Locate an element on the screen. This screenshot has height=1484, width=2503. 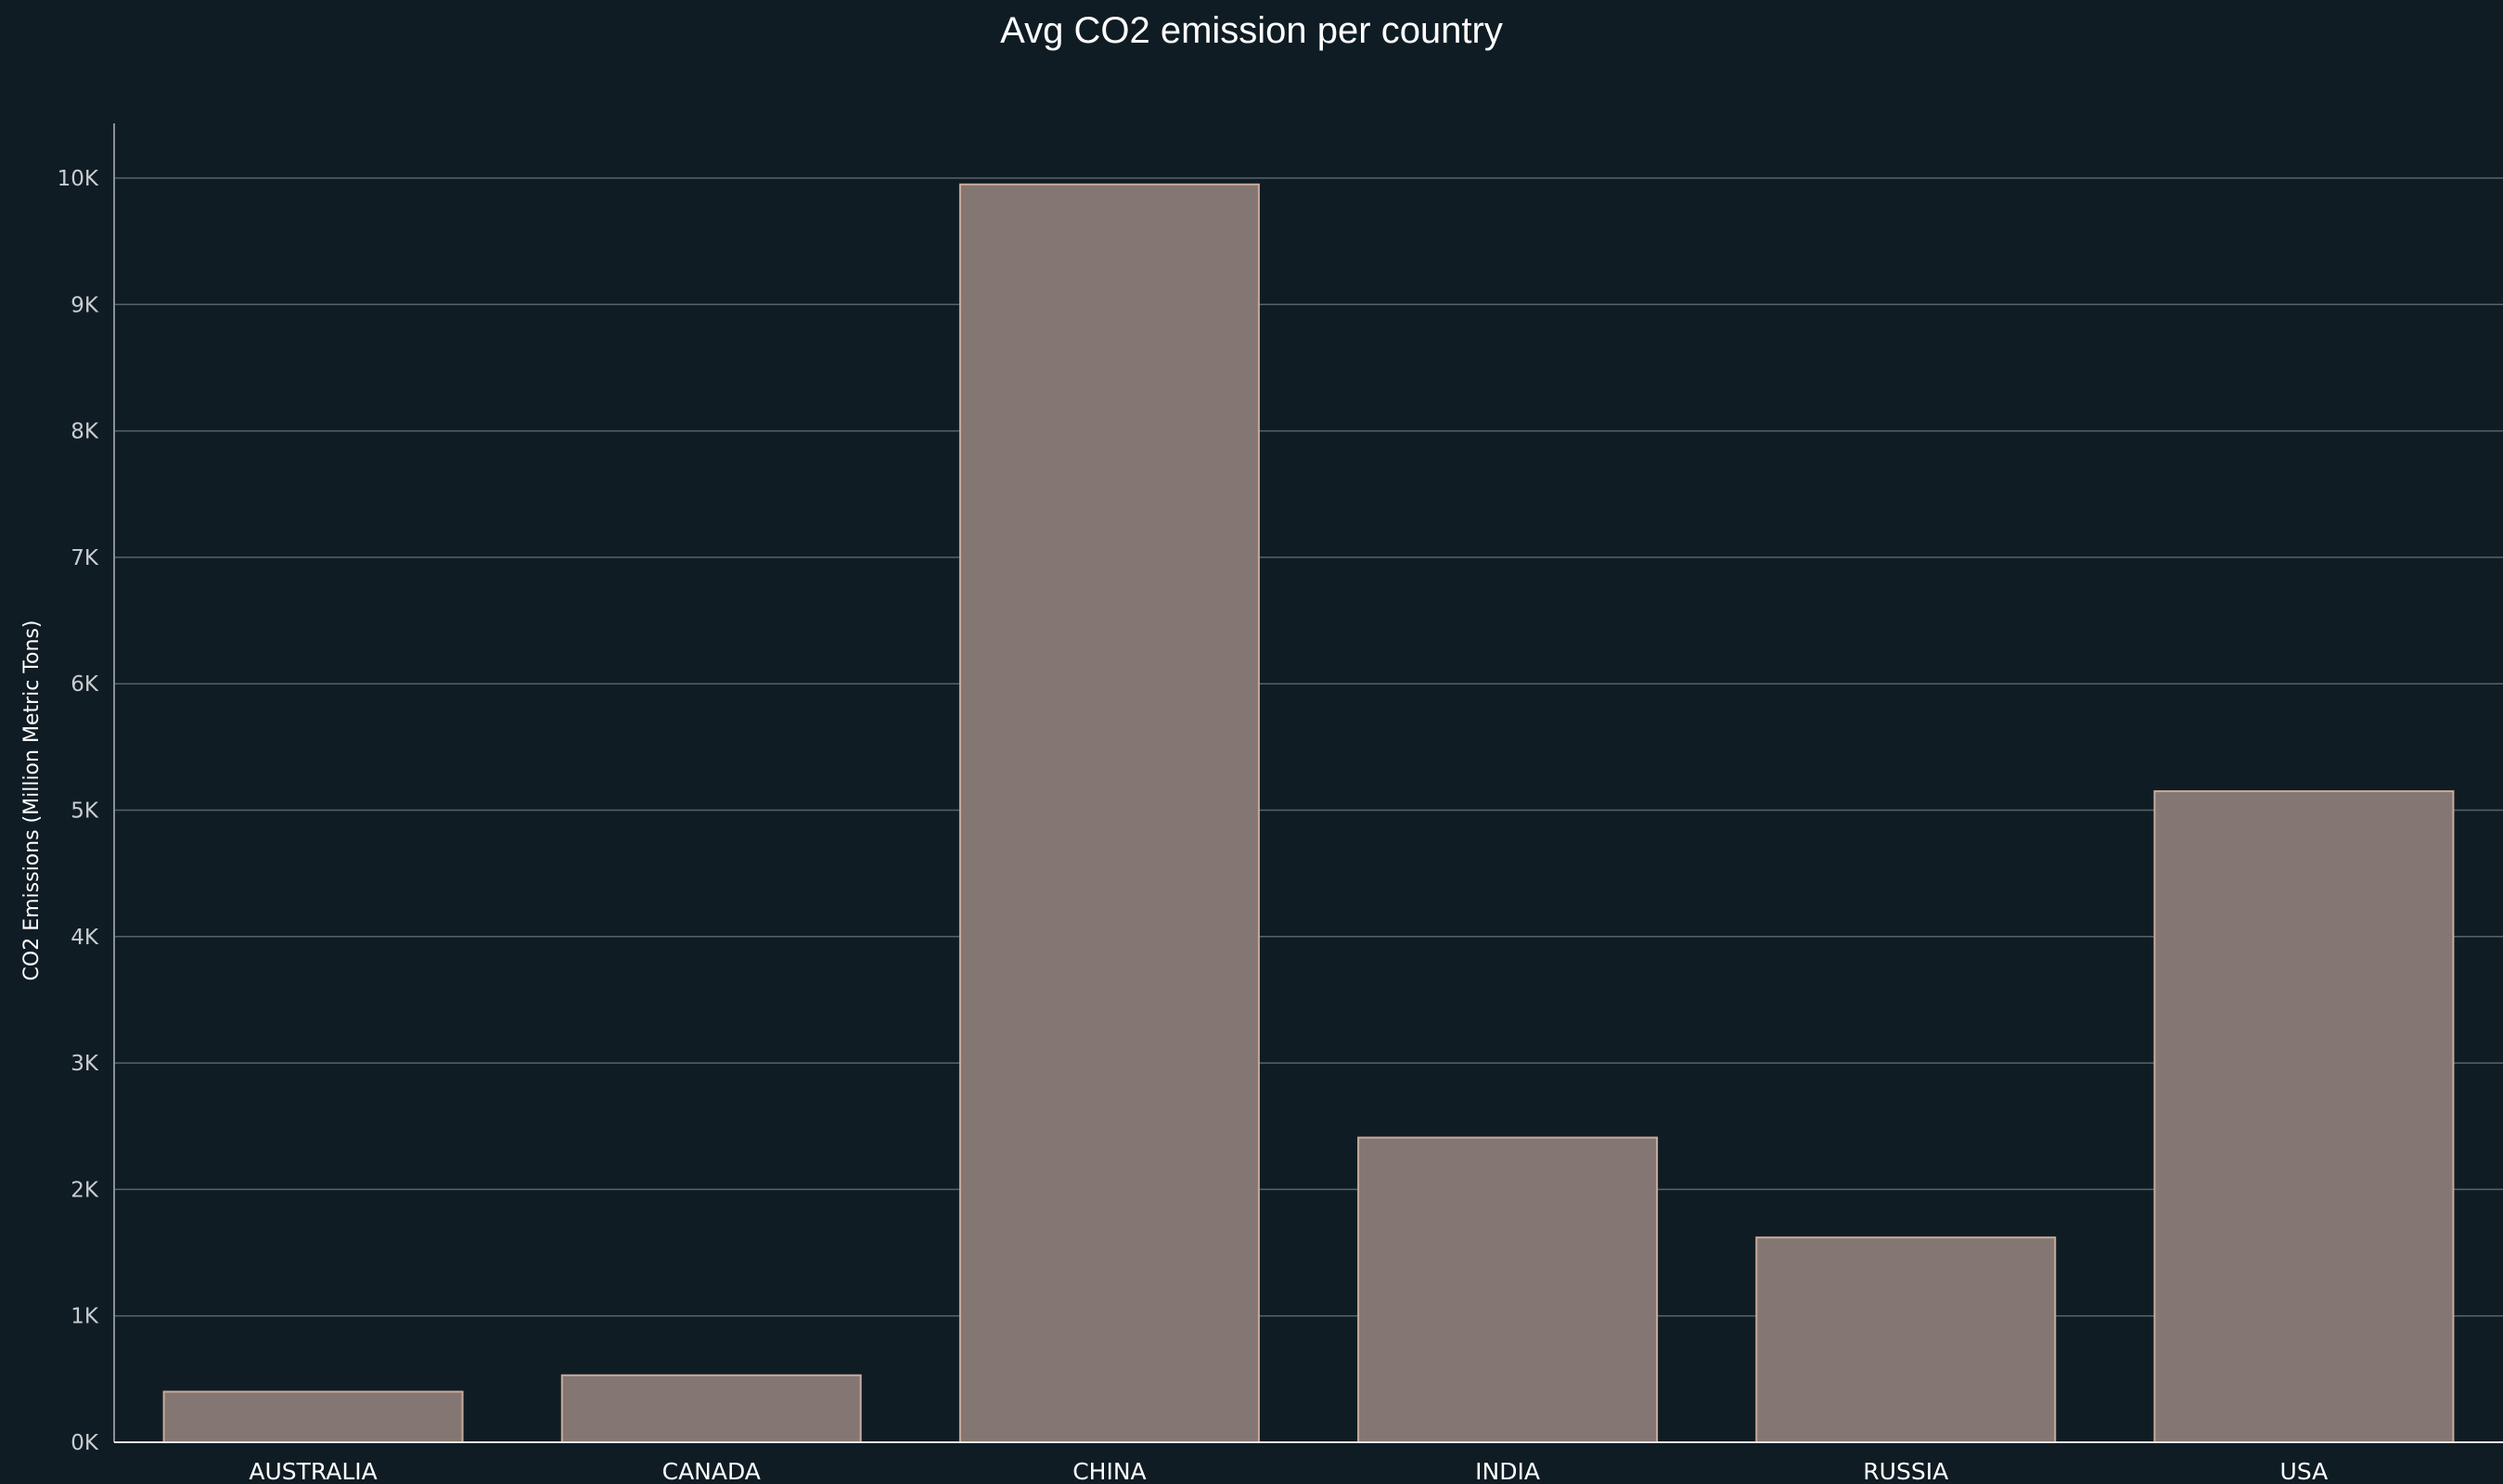
bar-china is located at coordinates (1109, 813).